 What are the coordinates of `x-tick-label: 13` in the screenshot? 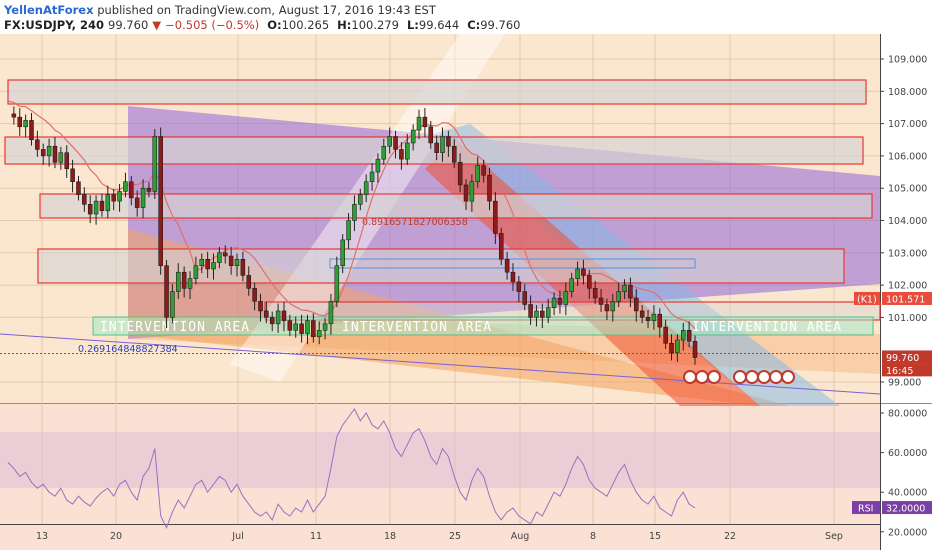 It's located at (42, 536).